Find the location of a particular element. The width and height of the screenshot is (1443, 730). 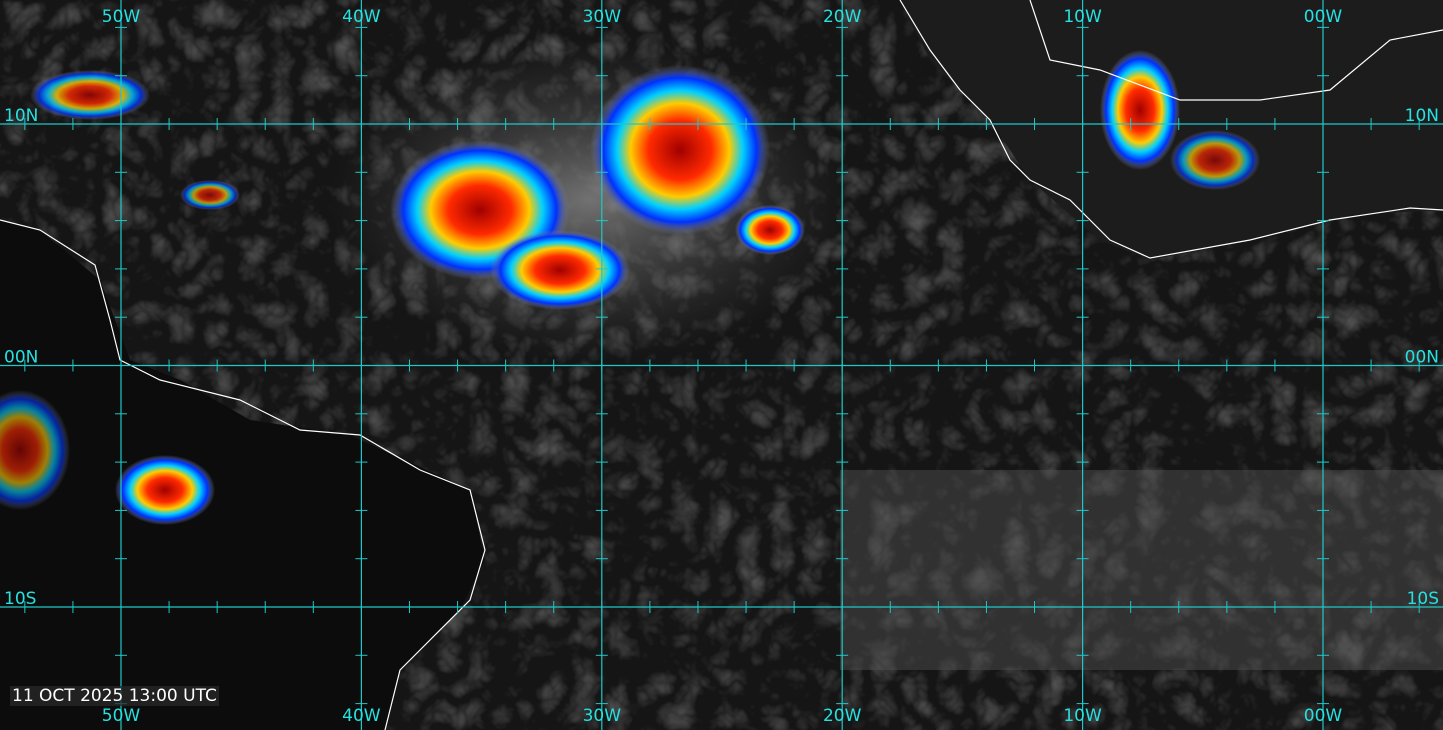

timestamp: 11 OCT 2025 13:00 UTC is located at coordinates (114, 696).